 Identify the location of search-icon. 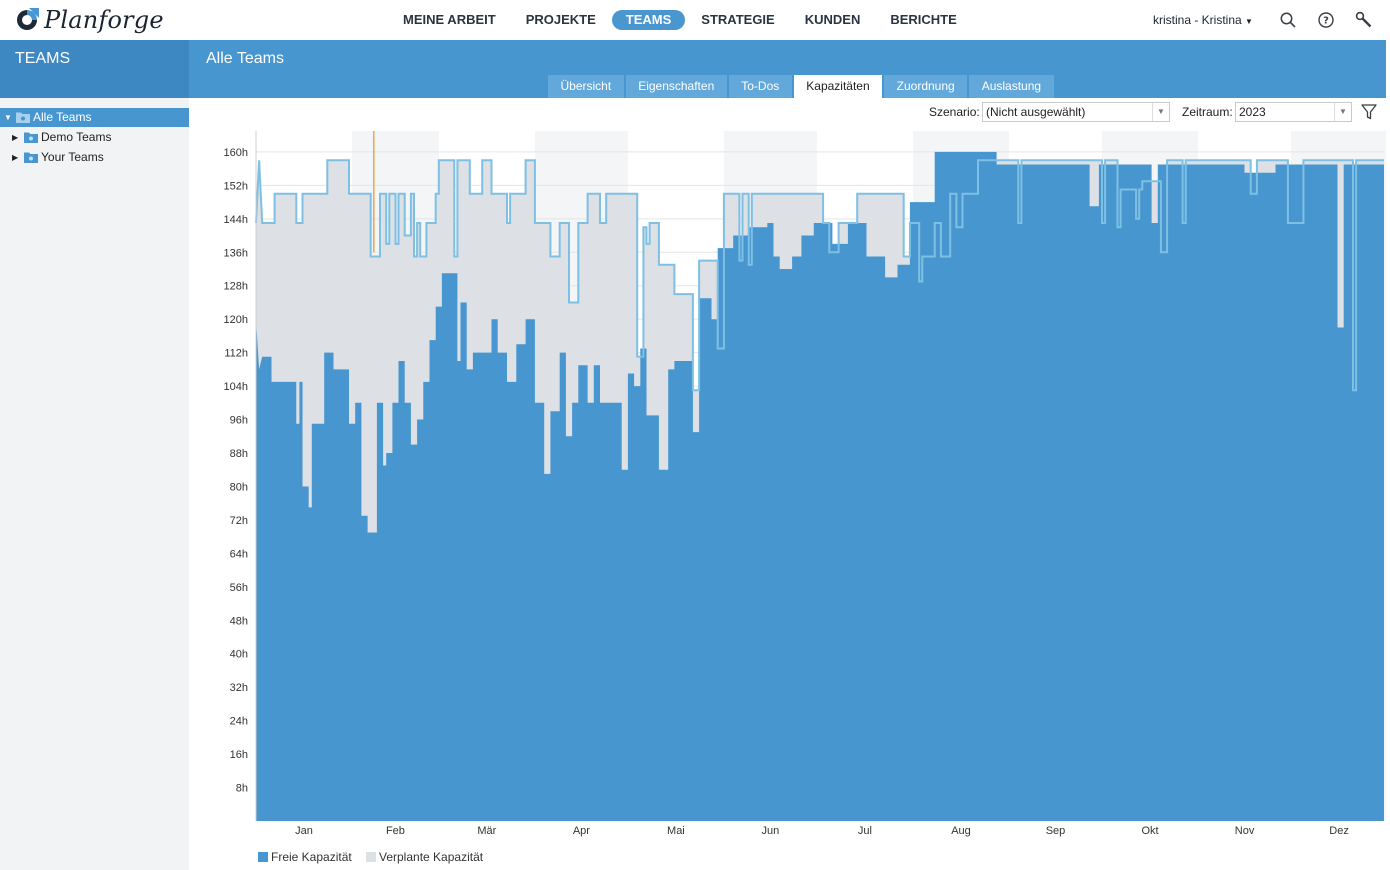
(1288, 20).